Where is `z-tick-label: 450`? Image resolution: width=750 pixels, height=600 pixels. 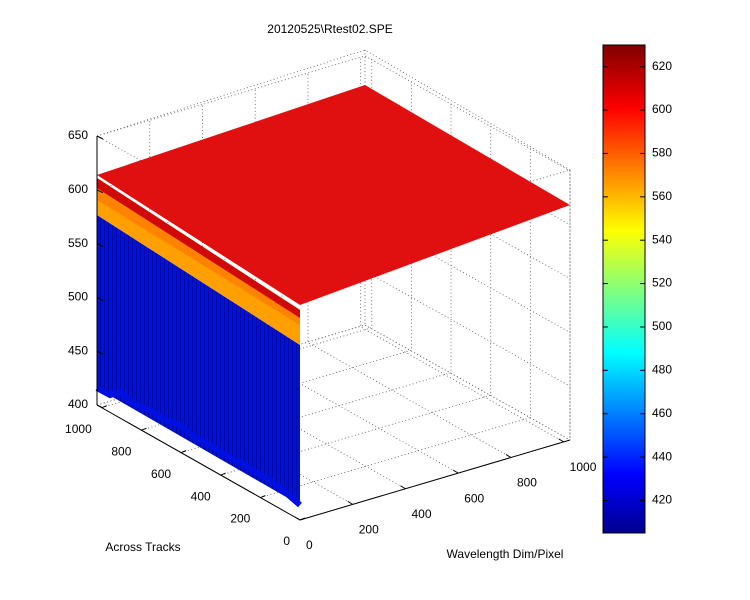 z-tick-label: 450 is located at coordinates (78, 350).